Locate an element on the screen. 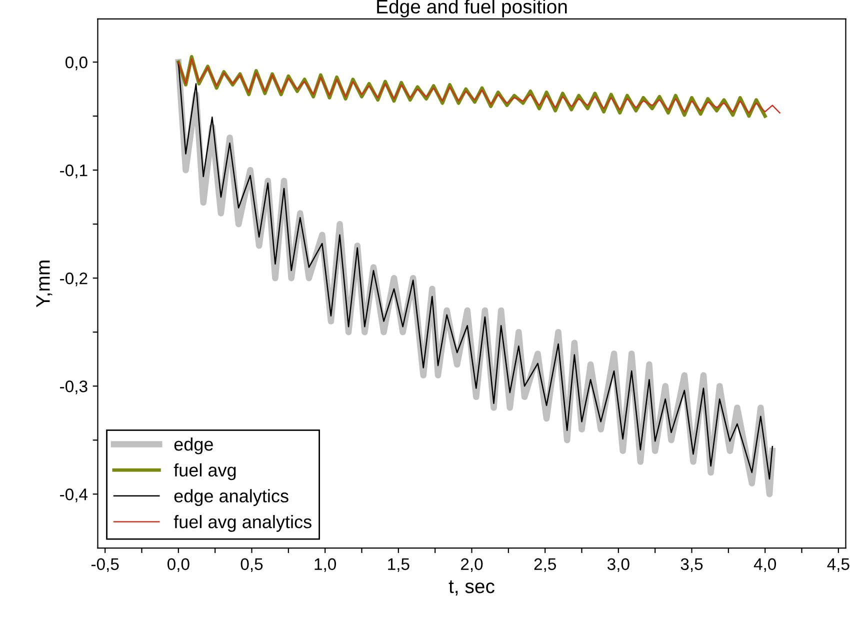  legend-label: fuel avg analytics is located at coordinates (243, 523).